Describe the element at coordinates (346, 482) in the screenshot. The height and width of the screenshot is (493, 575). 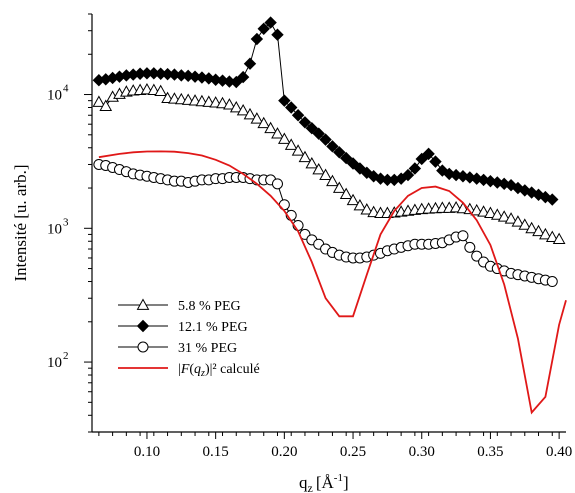
I see `x-axis-title-unit-end: ]` at that location.